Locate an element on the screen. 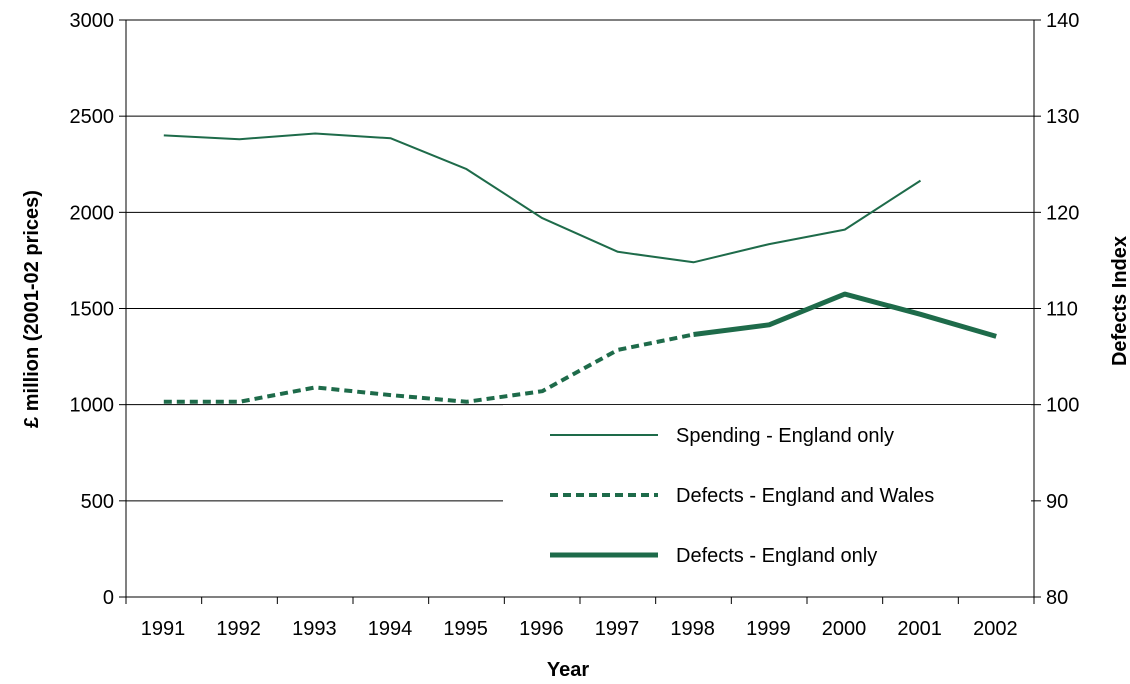  series-line-defects-england-only is located at coordinates (845, 315).